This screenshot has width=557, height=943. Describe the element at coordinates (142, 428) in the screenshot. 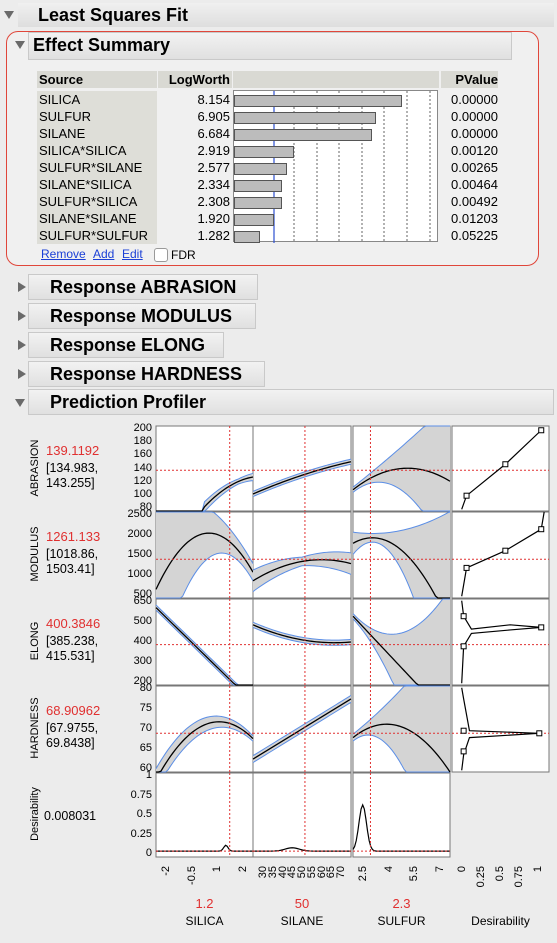

I see `y-tick-label: 200` at that location.